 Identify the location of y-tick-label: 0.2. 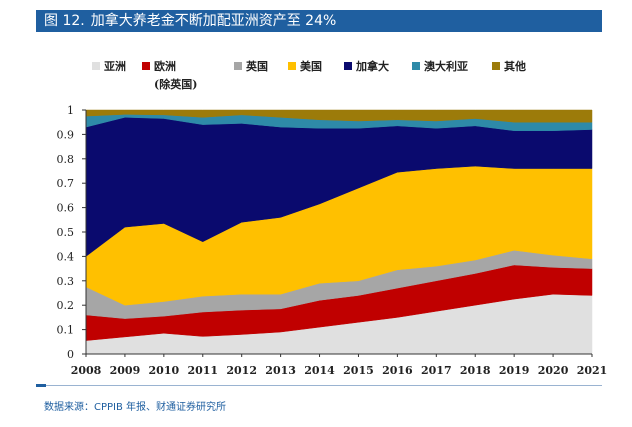
(66, 305).